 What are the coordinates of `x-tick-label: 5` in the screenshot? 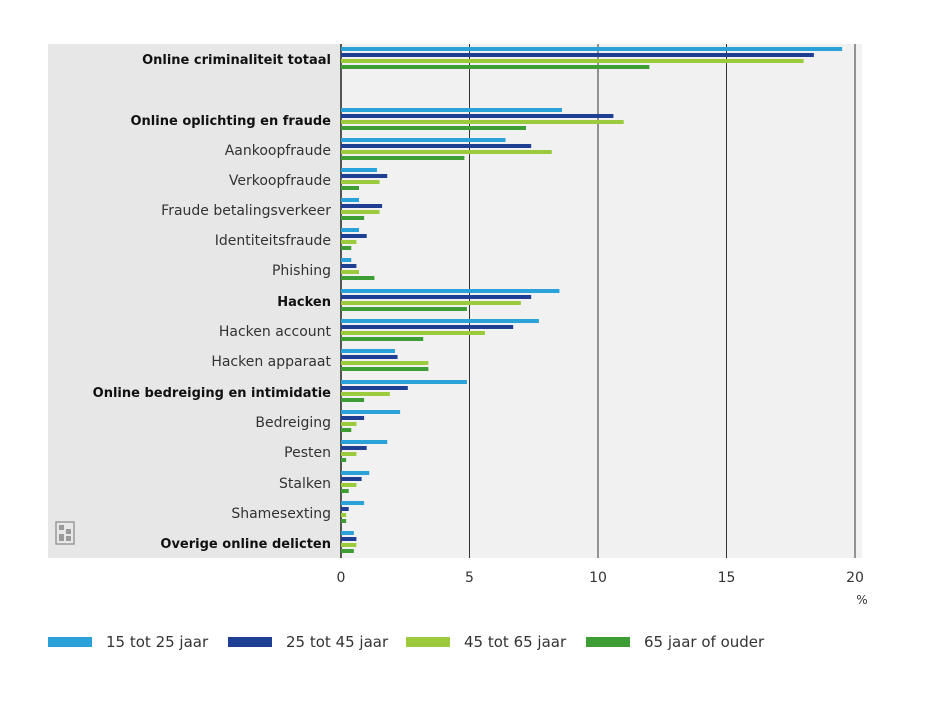 It's located at (469, 578).